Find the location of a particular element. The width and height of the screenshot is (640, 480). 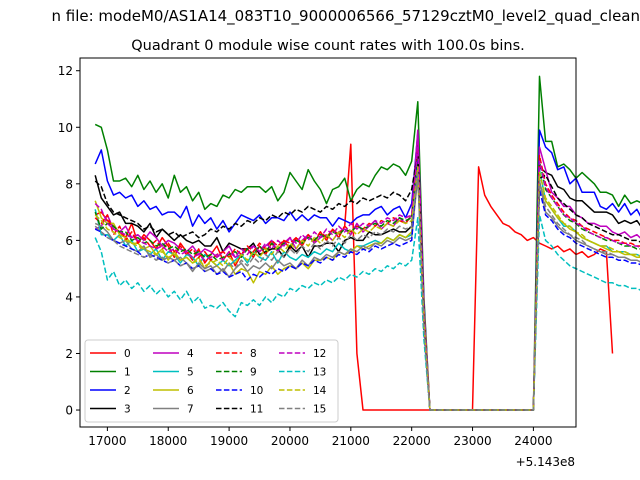

x-tick-label: 23000 is located at coordinates (472, 441).